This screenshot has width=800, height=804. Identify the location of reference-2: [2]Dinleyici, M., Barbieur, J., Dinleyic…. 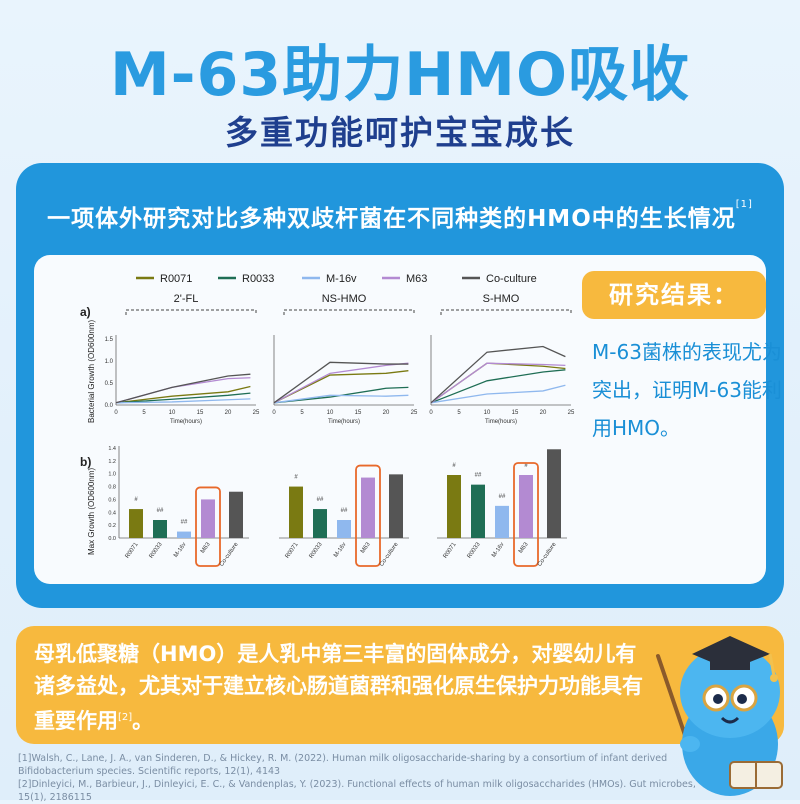
(357, 791).